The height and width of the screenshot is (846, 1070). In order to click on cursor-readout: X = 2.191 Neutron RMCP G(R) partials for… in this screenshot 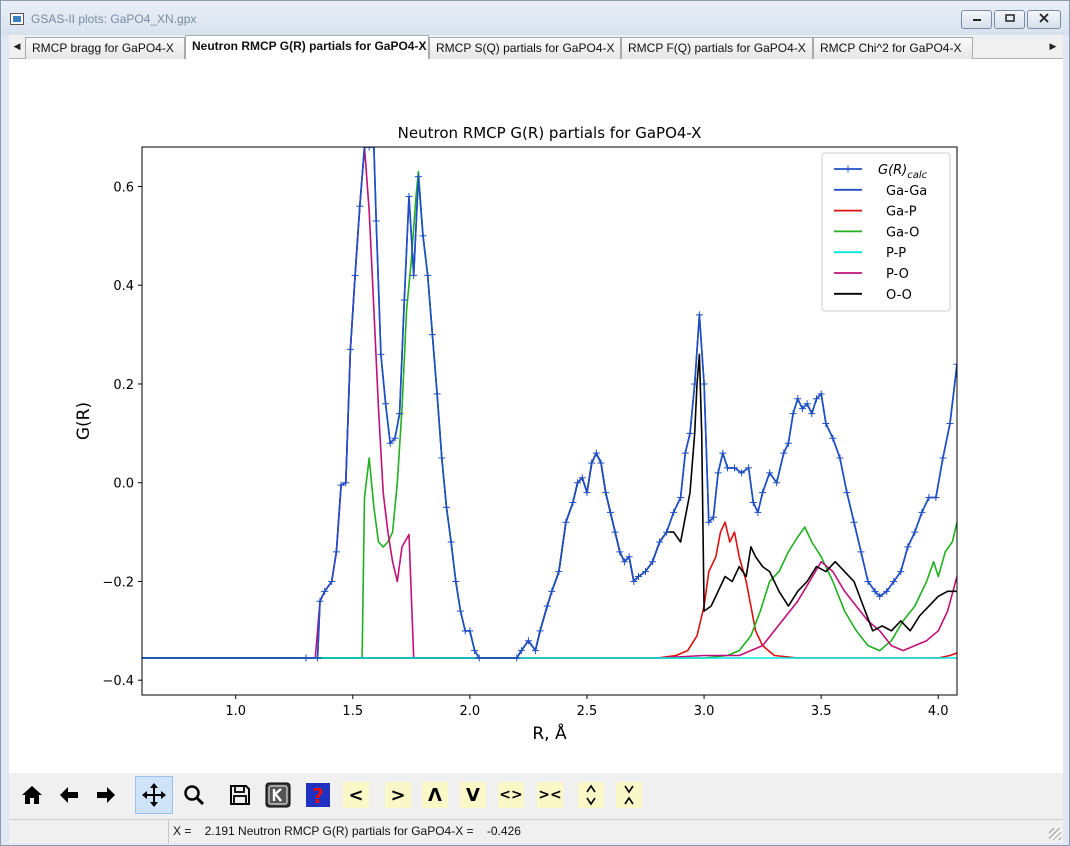, I will do `click(347, 831)`.